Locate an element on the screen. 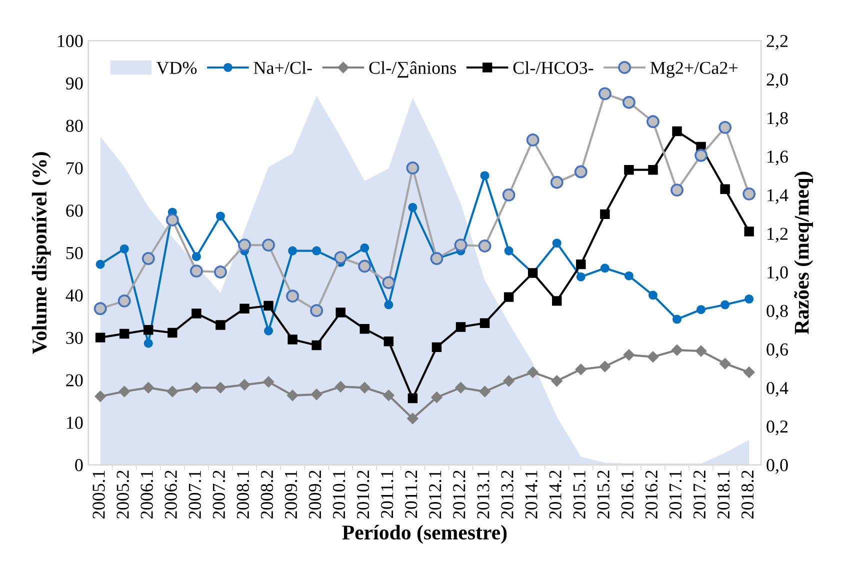 This screenshot has height=581, width=841. y-tick-label: 90 is located at coordinates (74, 83).